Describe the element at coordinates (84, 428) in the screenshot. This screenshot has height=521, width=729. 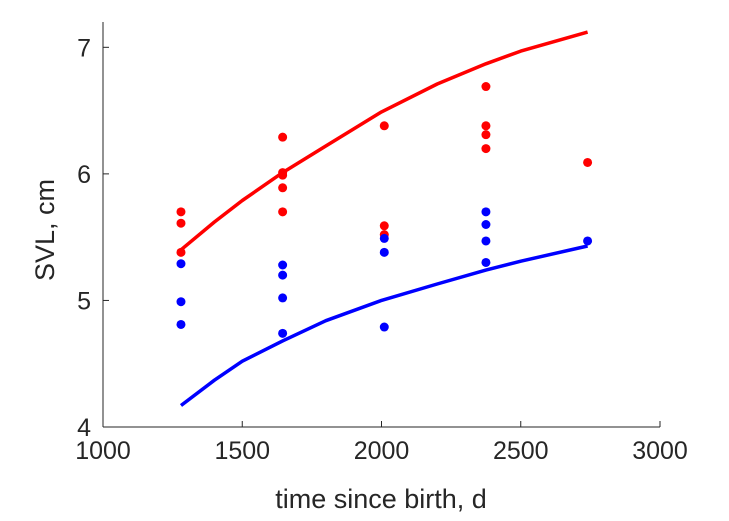
I see `y-tick-label: 4` at that location.